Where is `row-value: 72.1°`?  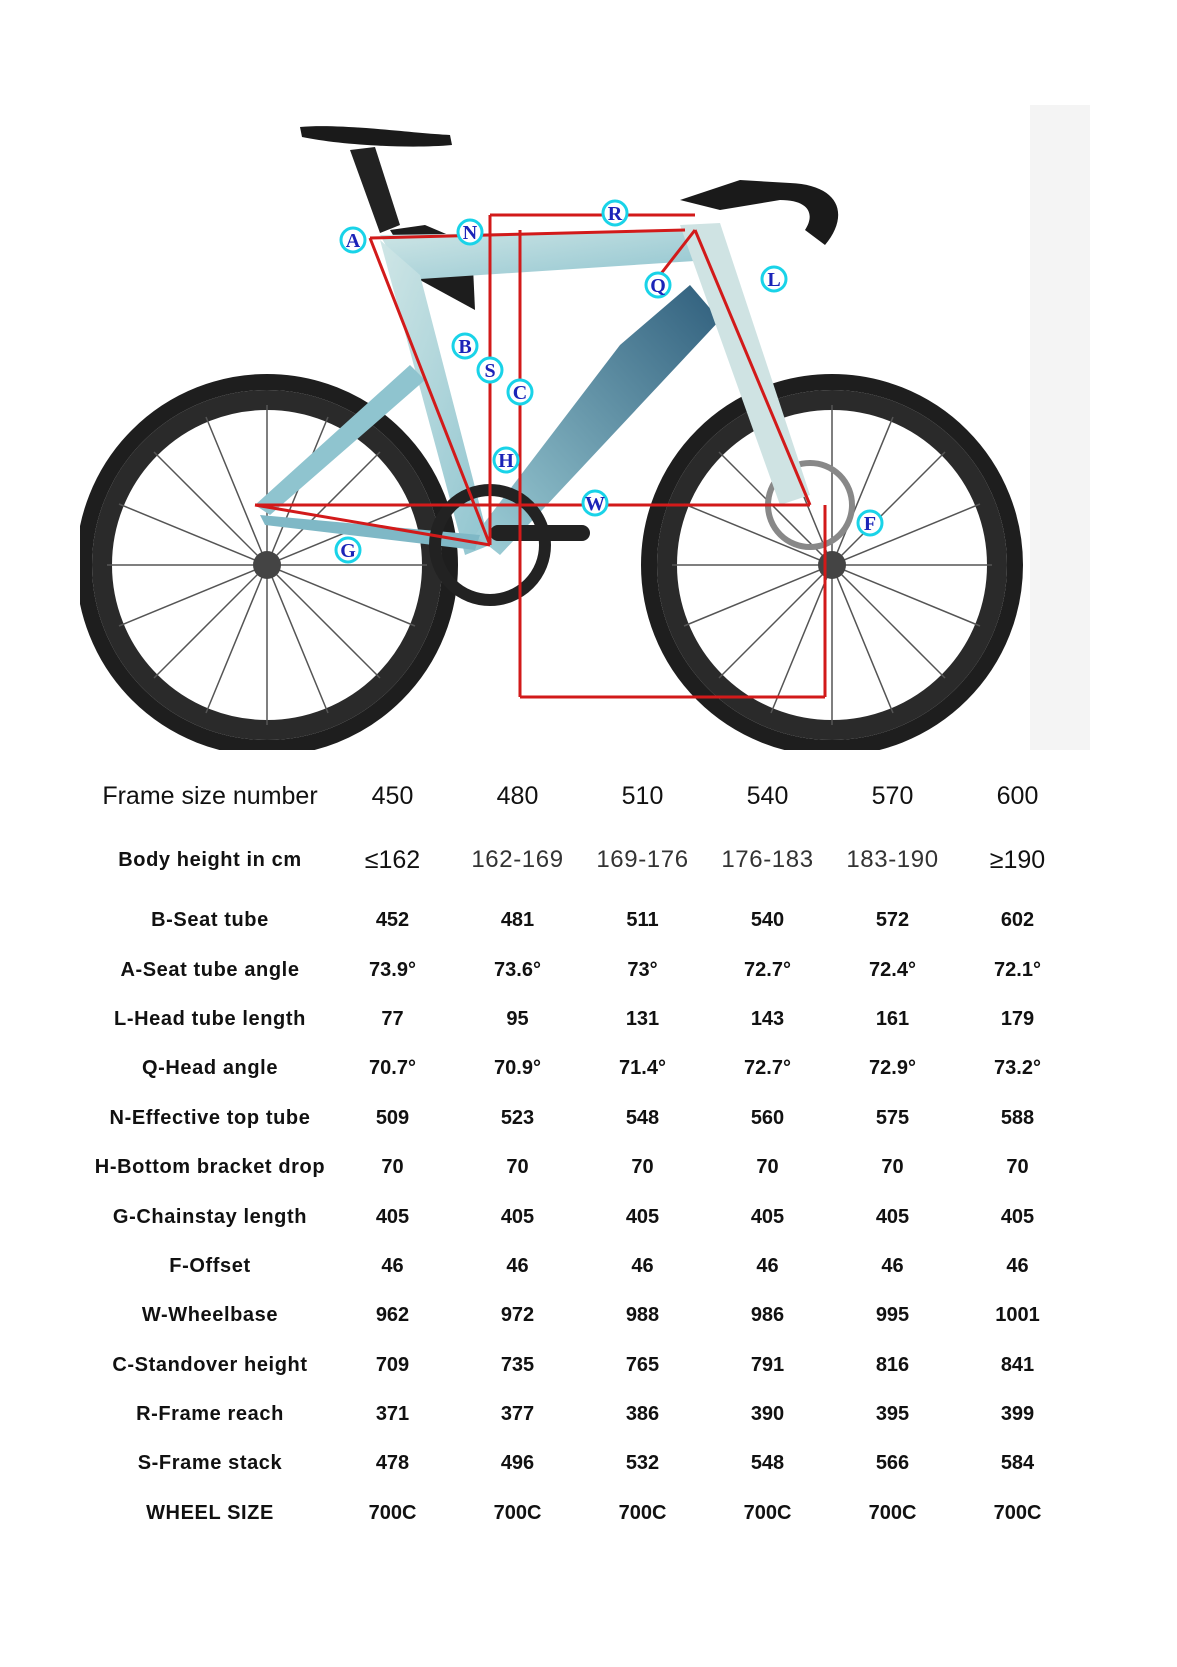 row-value: 72.1° is located at coordinates (1017, 969).